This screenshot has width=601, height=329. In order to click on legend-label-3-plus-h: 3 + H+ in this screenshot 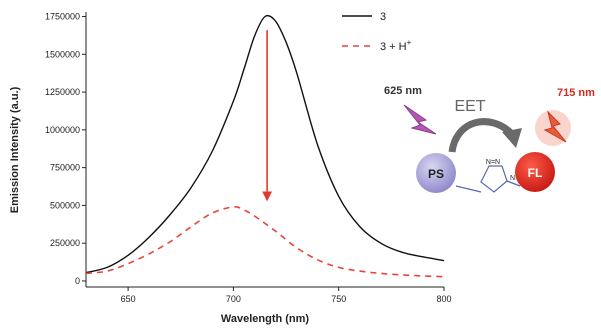, I will do `click(396, 45)`.